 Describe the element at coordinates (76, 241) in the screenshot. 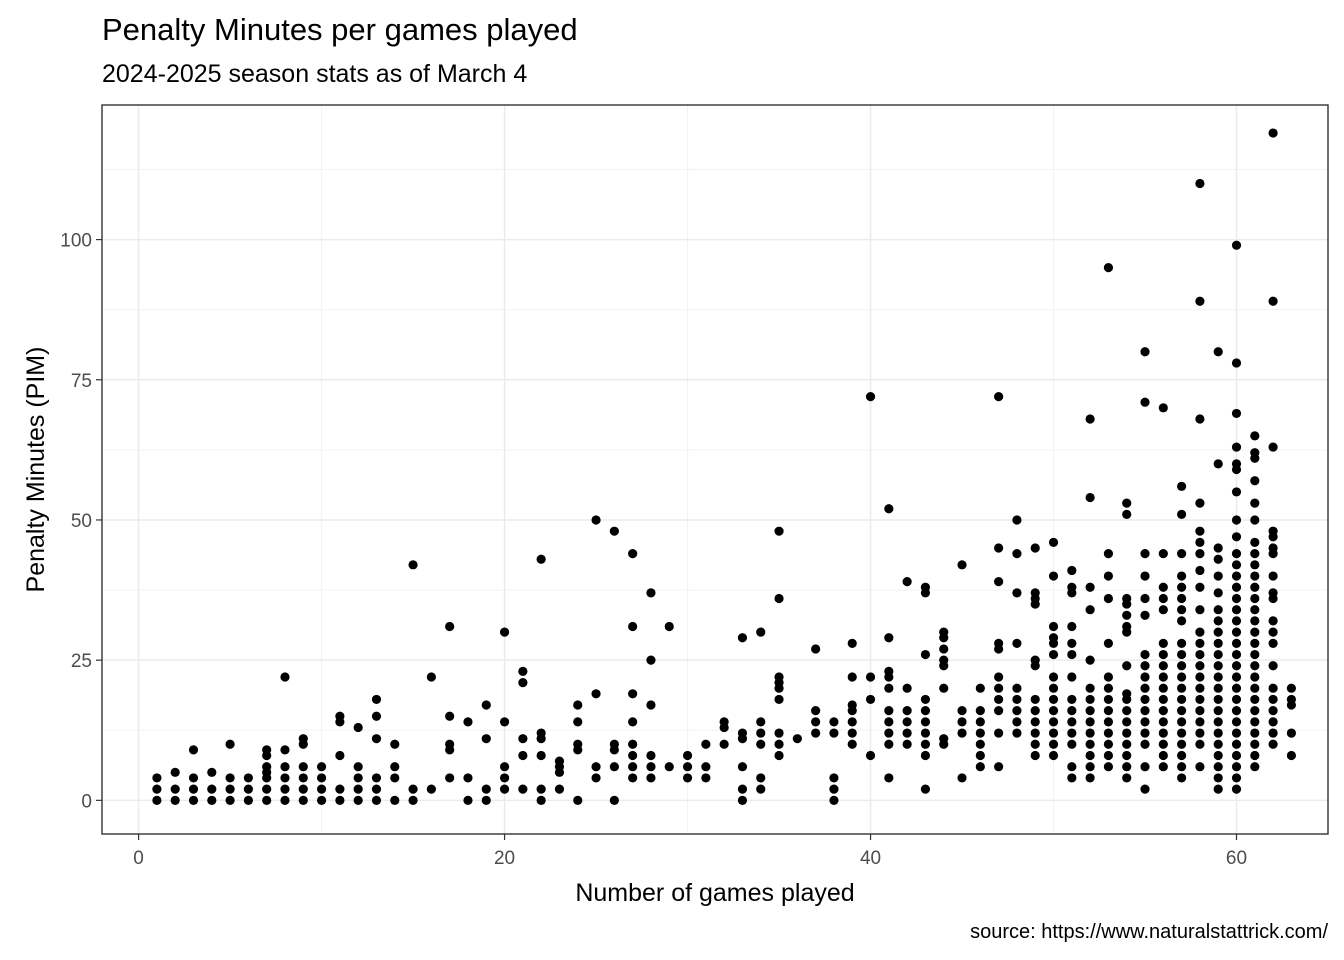

I see `y-tick-label: 100` at that location.